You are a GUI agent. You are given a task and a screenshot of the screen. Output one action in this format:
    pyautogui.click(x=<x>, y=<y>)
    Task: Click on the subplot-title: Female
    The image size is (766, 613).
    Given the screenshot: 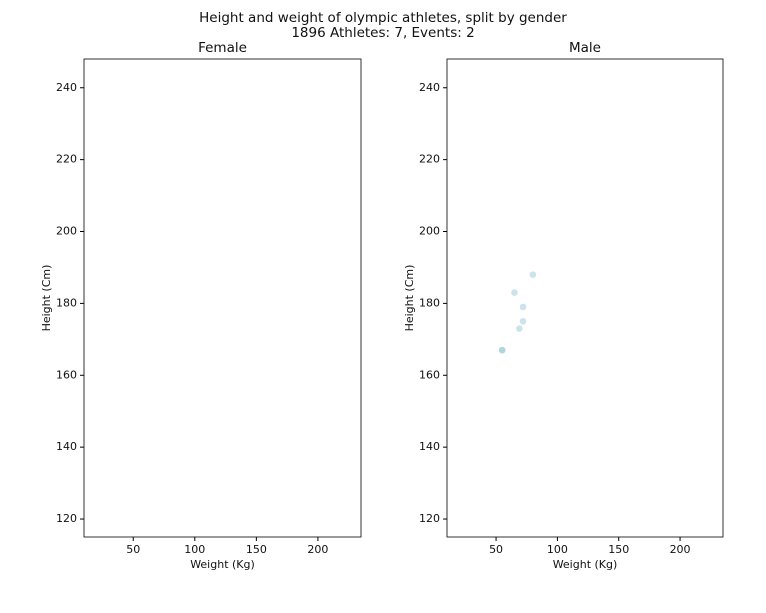 What is the action you would take?
    pyautogui.click(x=222, y=48)
    